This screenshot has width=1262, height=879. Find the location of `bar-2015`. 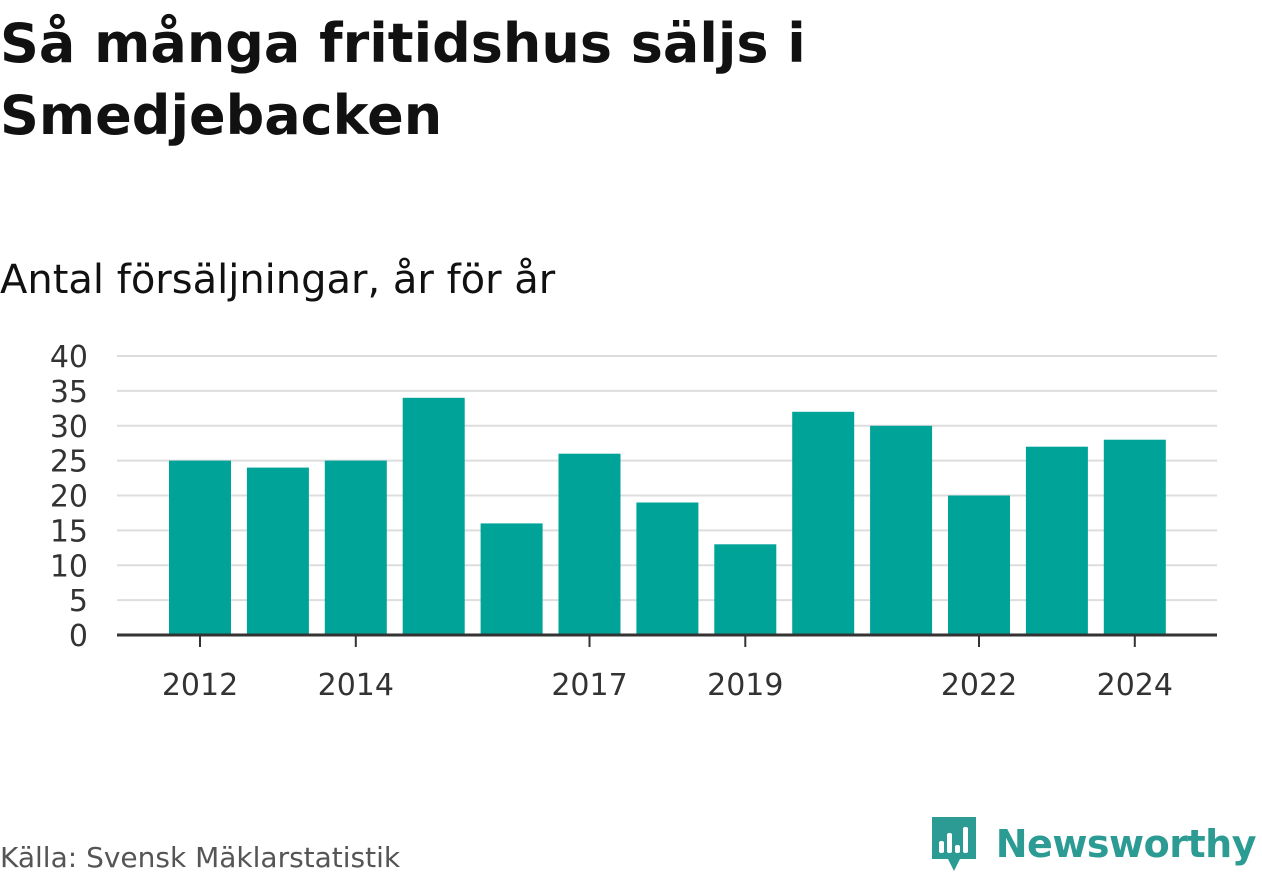

bar-2015 is located at coordinates (433, 516).